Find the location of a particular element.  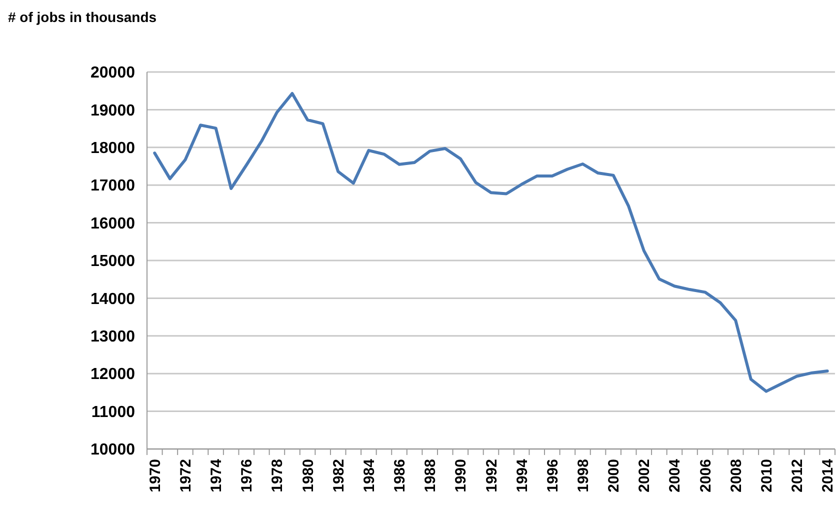

x-tick-label: 1982 is located at coordinates (339, 475).